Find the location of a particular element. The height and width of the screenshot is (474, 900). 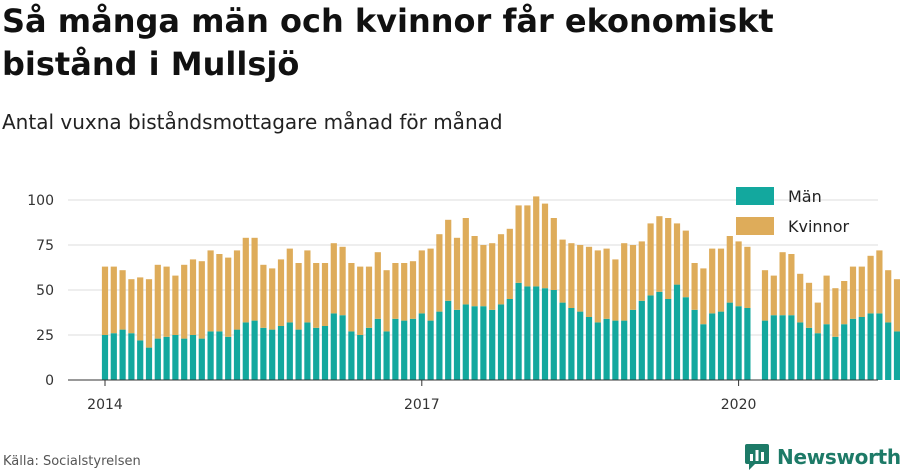

source-note: Källa: Socialstyrelsen is located at coordinates (72, 461).